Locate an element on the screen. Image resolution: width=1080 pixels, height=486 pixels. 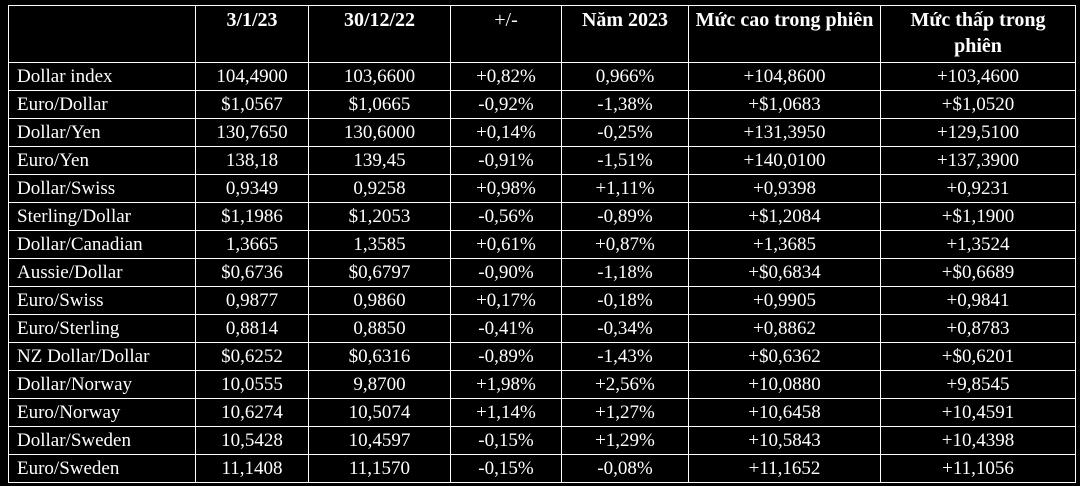
value-cell: -0,41% is located at coordinates (506, 328).